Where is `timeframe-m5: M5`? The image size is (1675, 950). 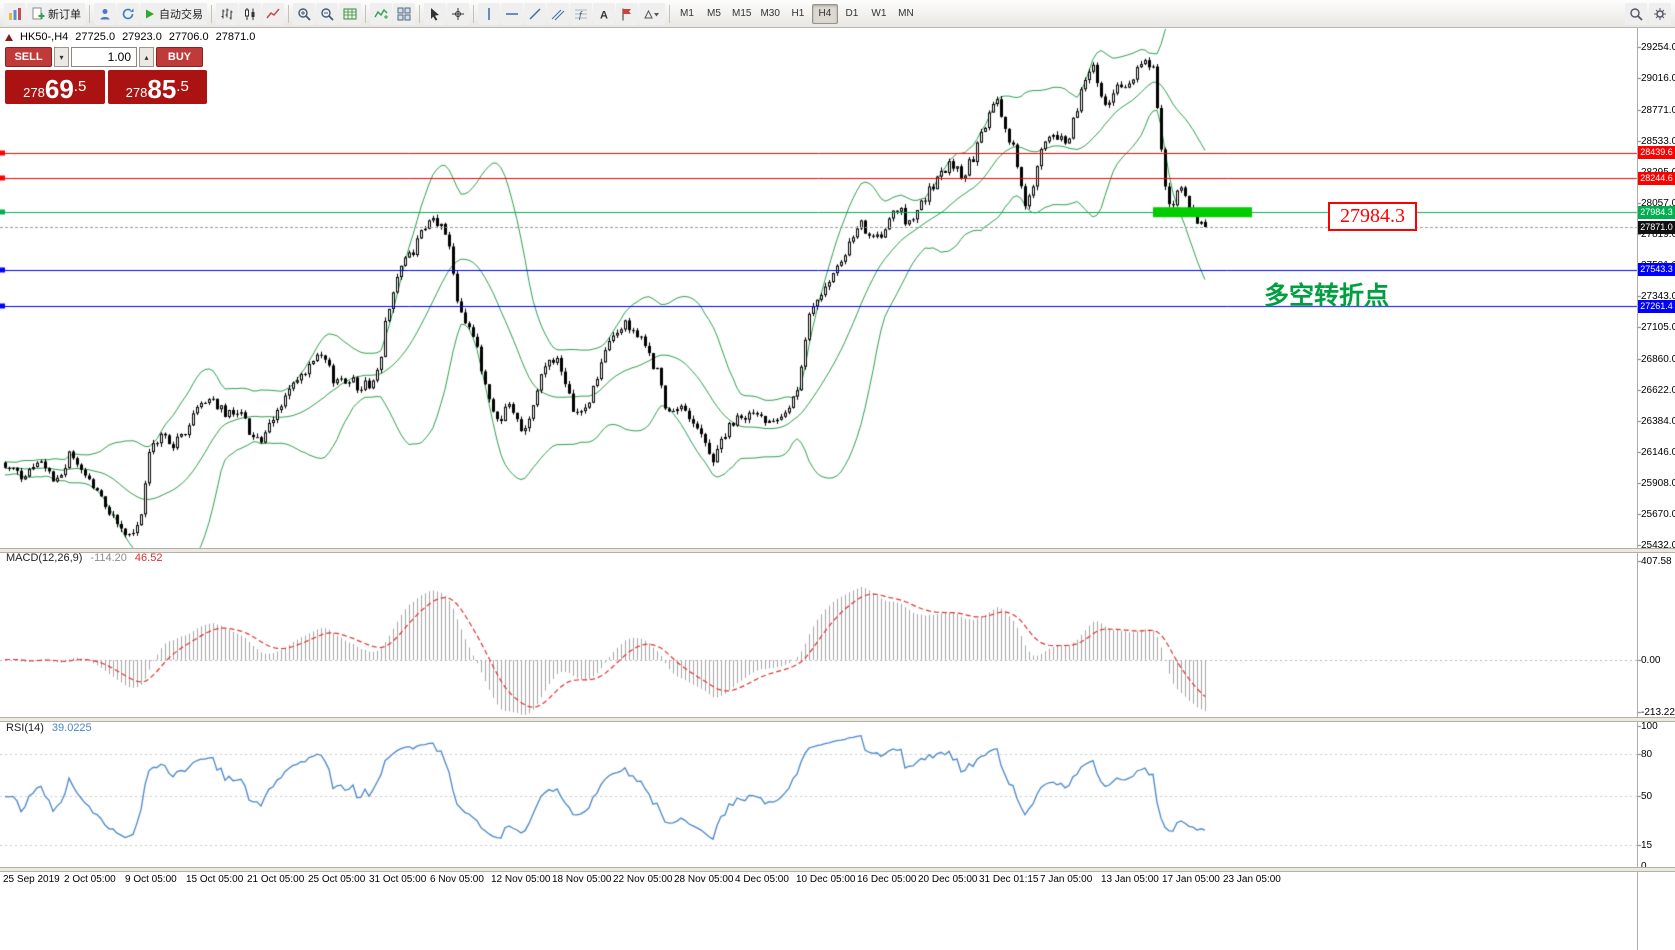
timeframe-m5: M5 is located at coordinates (714, 14).